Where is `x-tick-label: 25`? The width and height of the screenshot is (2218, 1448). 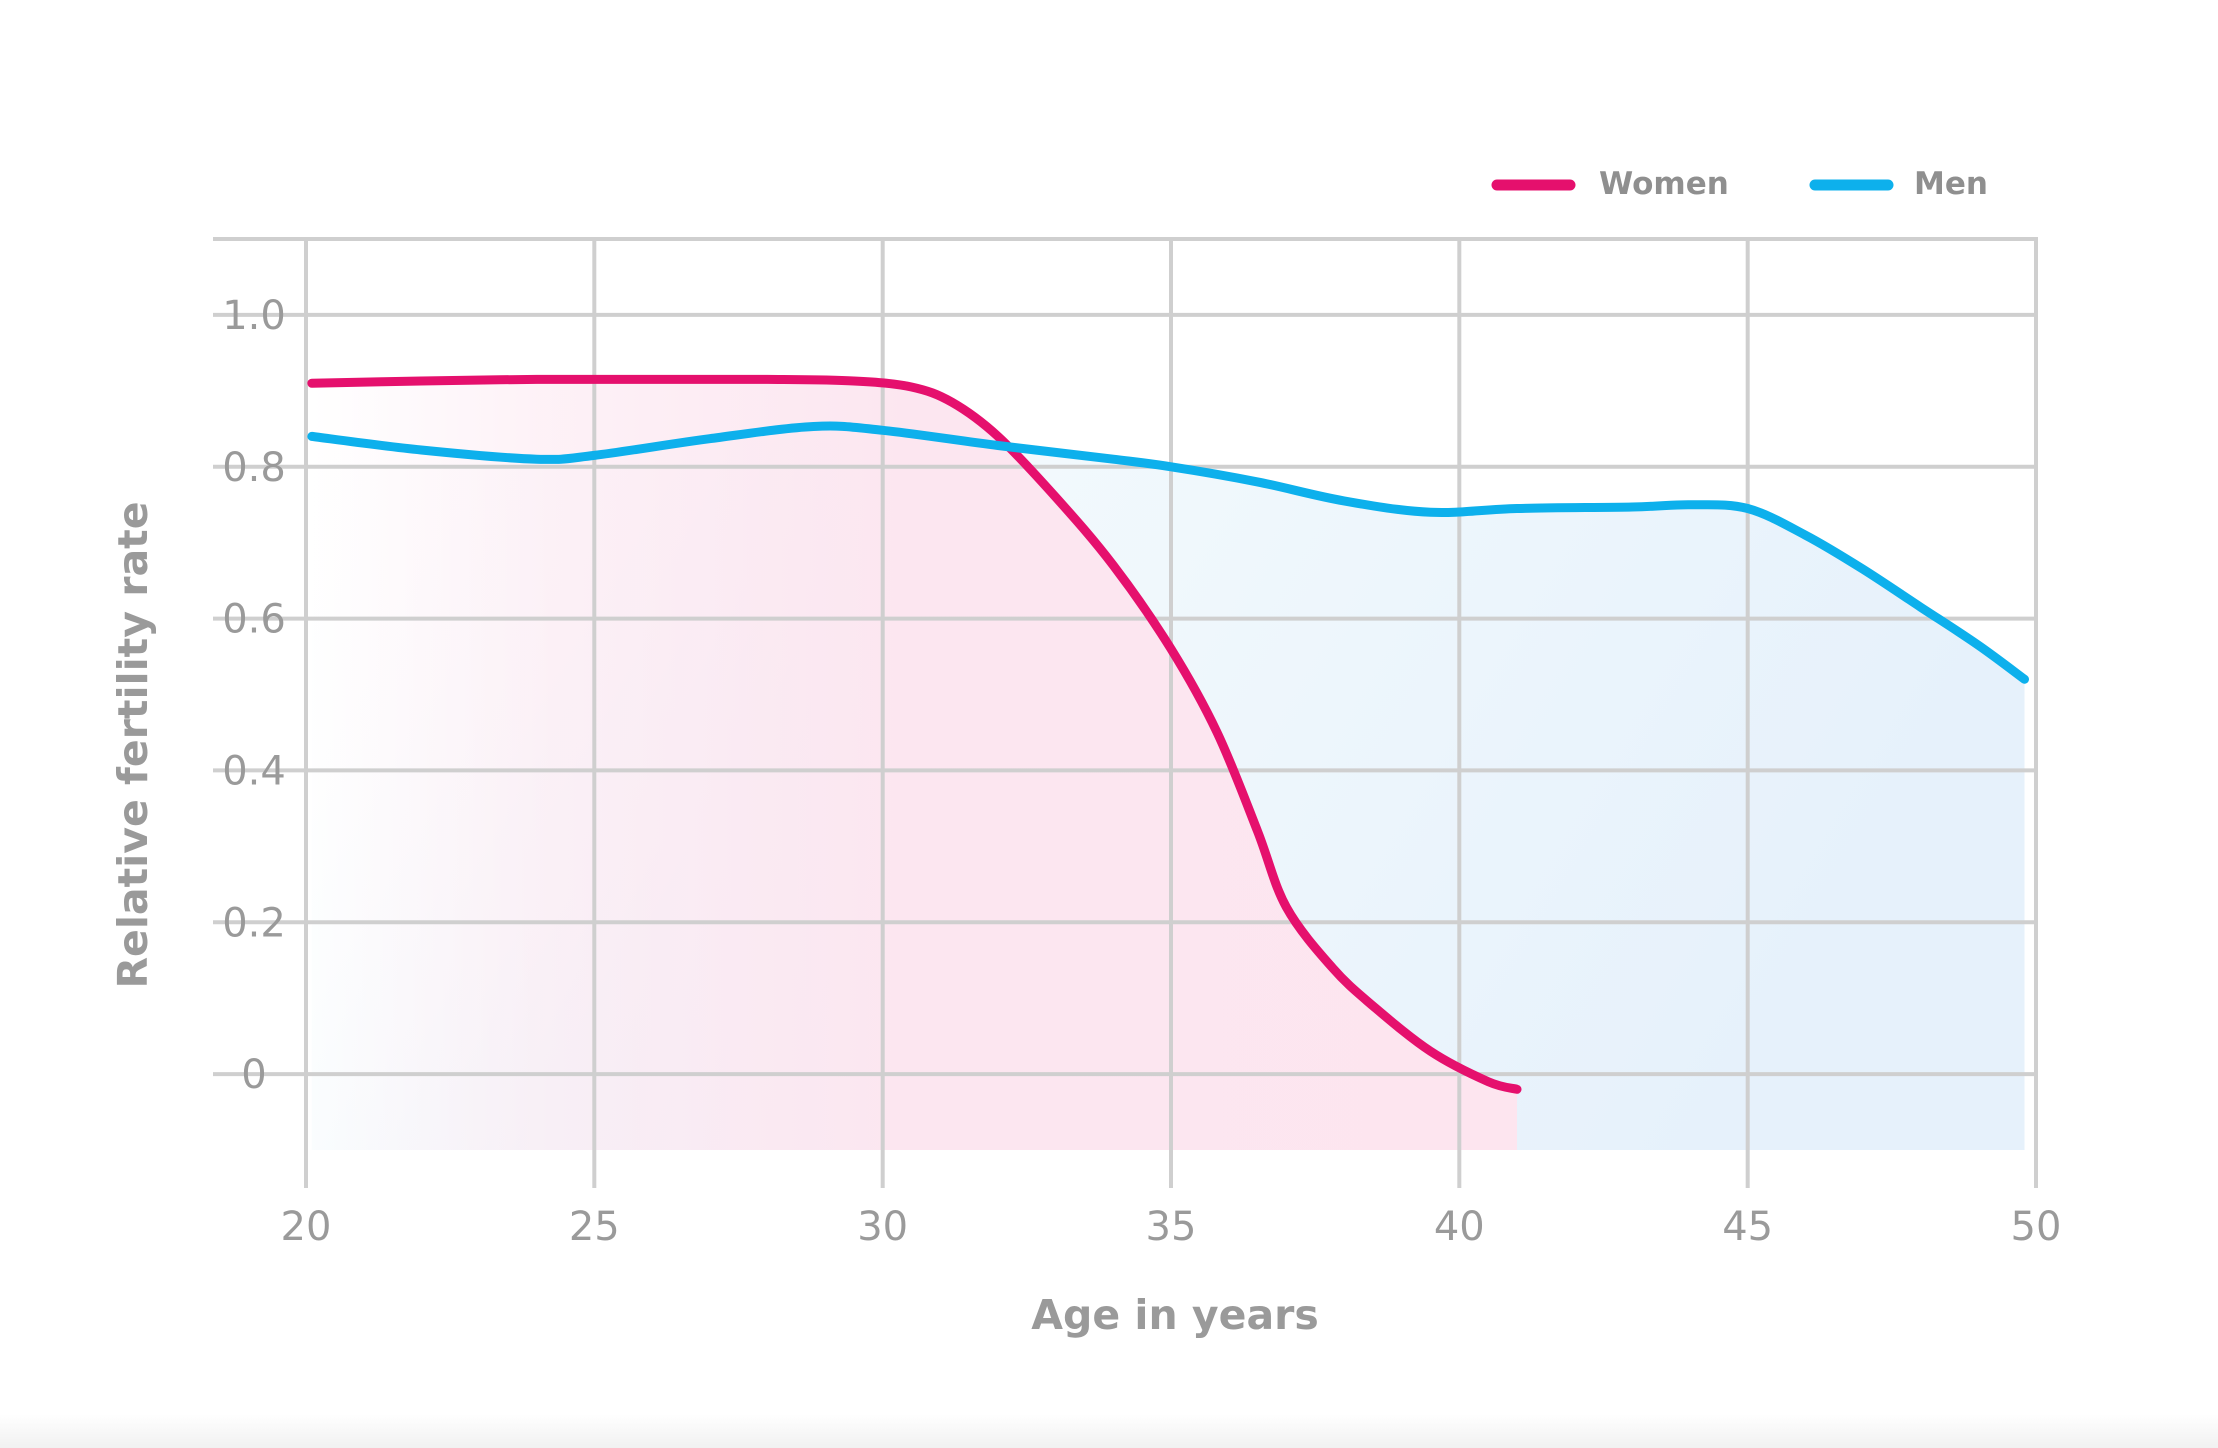 x-tick-label: 25 is located at coordinates (594, 1227).